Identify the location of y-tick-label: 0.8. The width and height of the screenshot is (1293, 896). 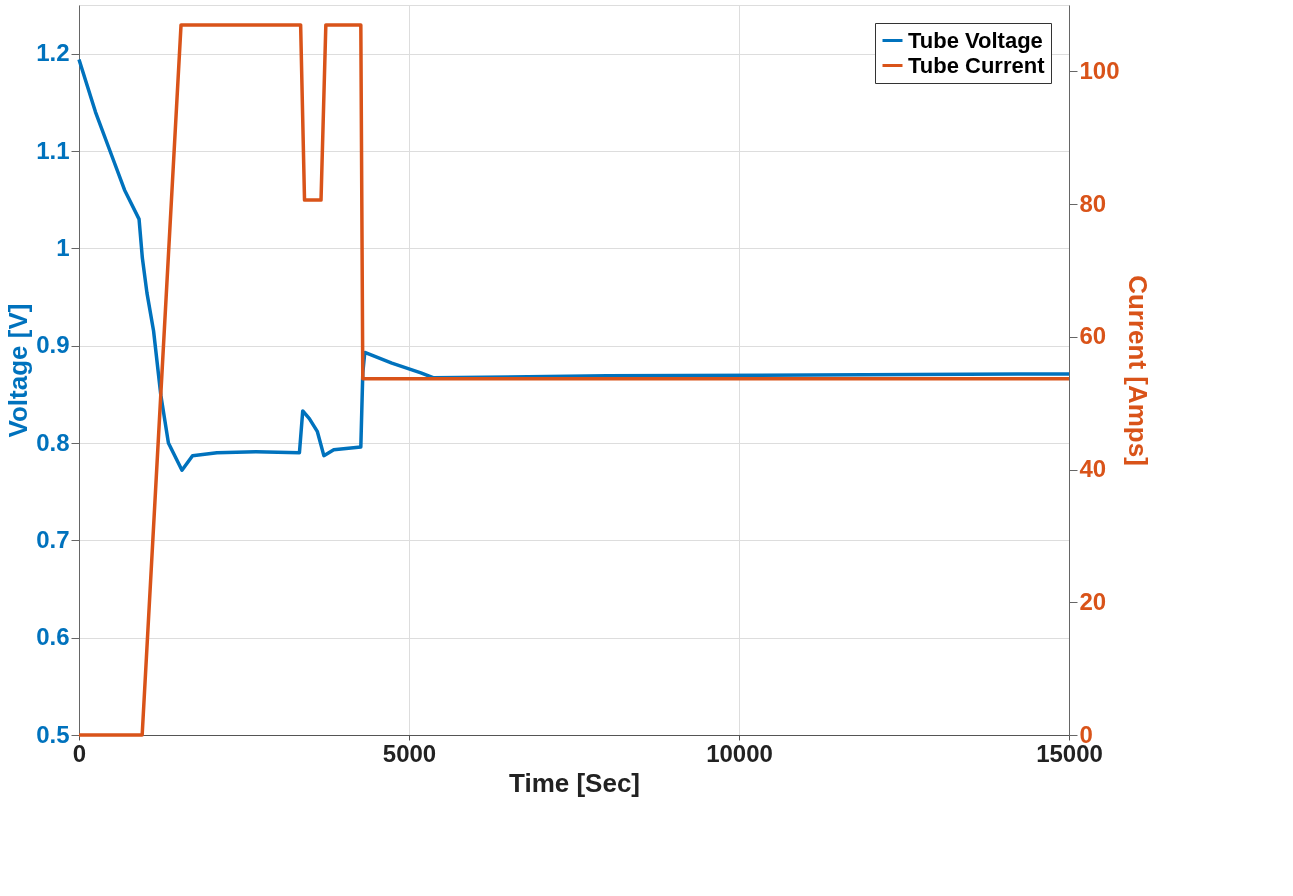
(53, 442).